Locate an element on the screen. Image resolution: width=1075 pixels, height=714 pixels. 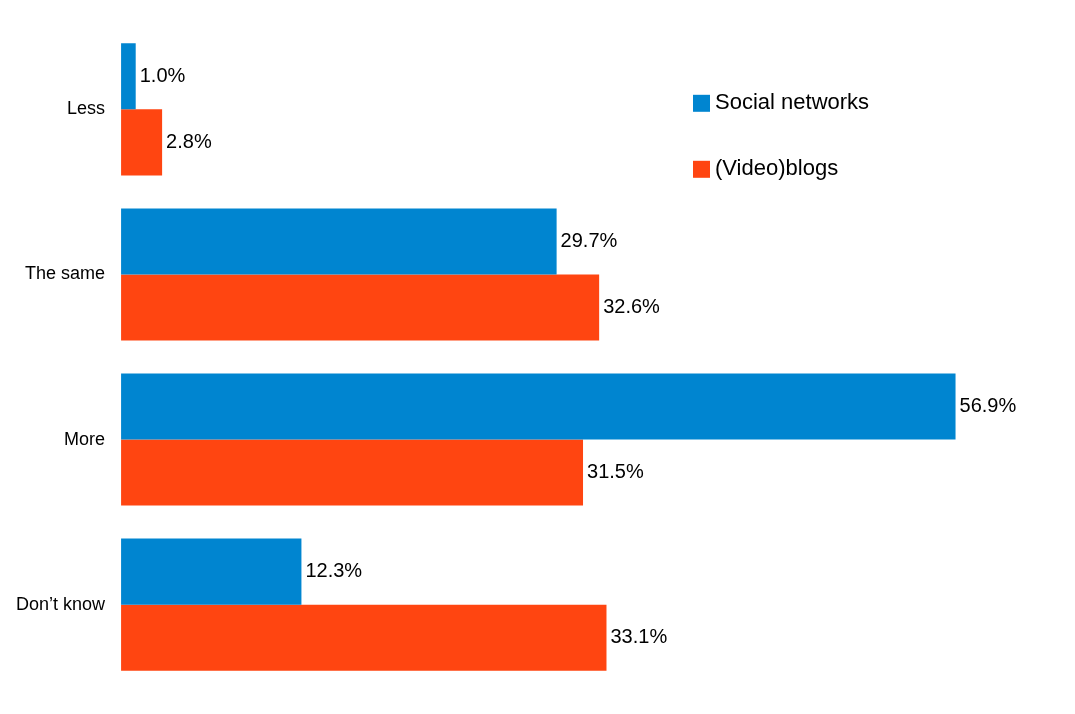
data-label: 29.7% is located at coordinates (589, 239).